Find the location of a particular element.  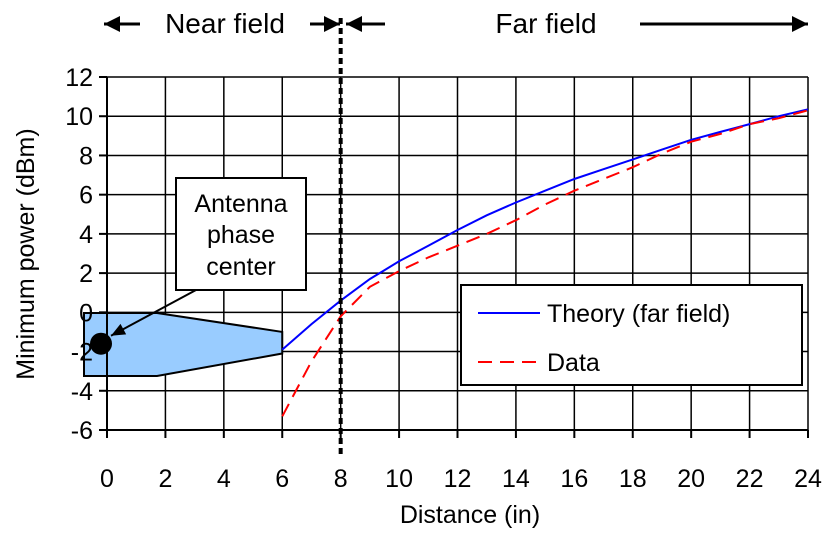

far-field-right-arrow-head is located at coordinates (800, 24).